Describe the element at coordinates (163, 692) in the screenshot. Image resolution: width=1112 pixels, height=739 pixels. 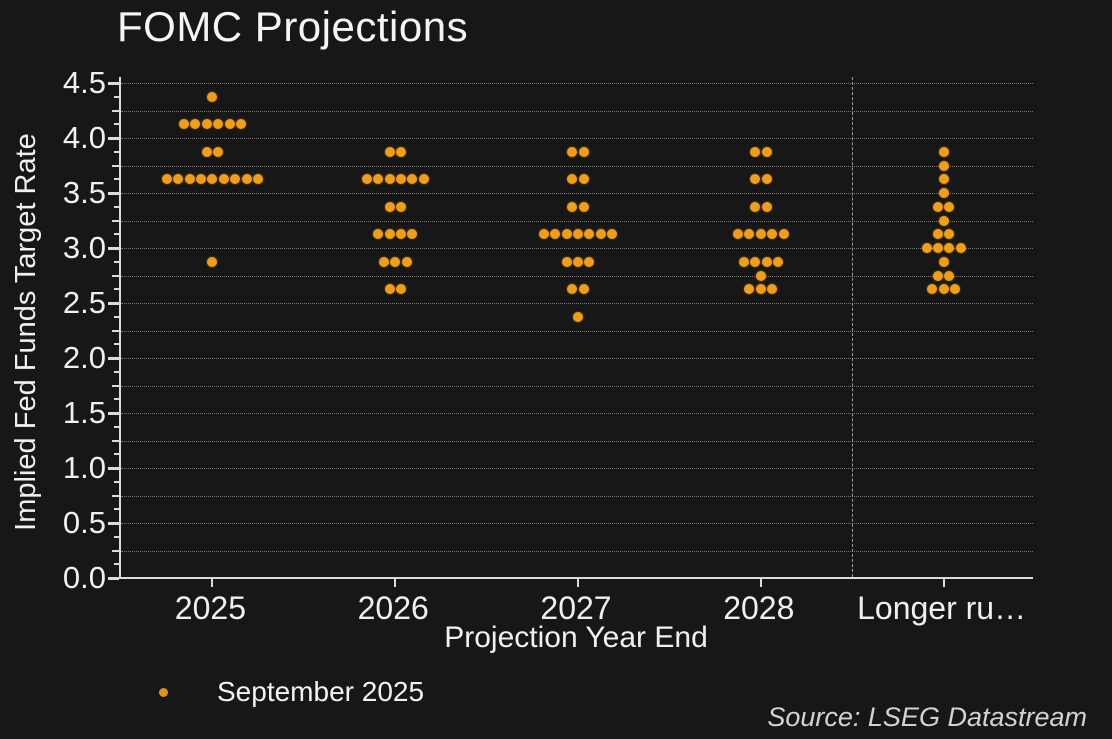
I see `legend-marker-icon` at that location.